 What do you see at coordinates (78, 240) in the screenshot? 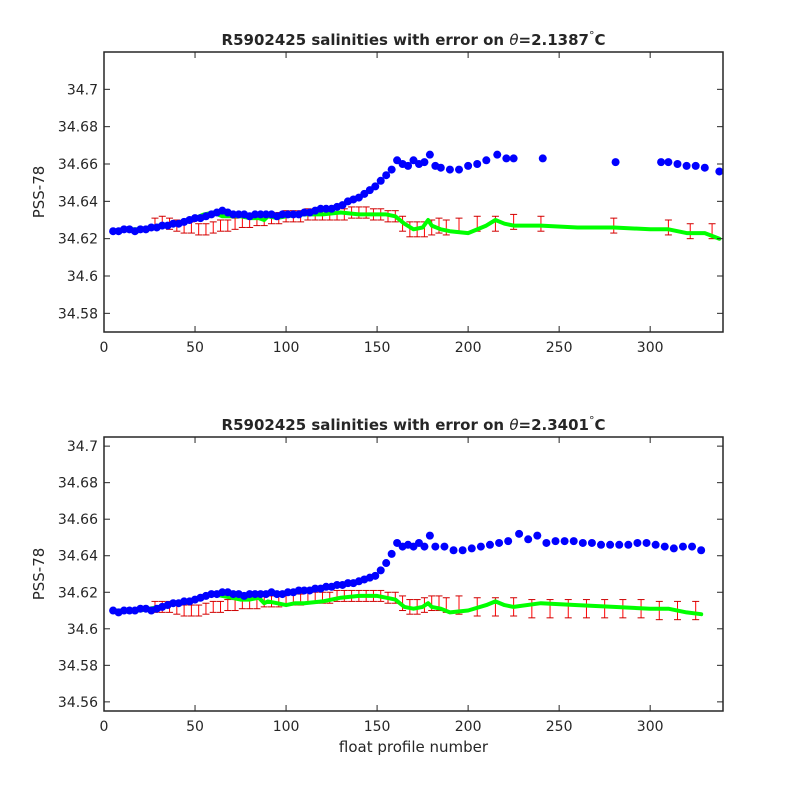
I see `y-tick-label: 34.62` at bounding box center [78, 240].